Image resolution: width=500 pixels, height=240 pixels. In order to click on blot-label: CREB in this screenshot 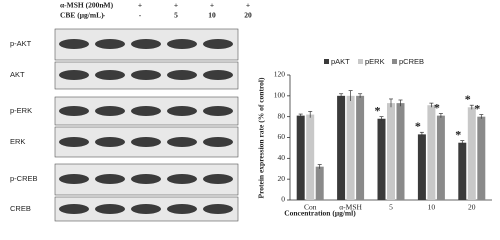, I will do `click(20, 208)`.